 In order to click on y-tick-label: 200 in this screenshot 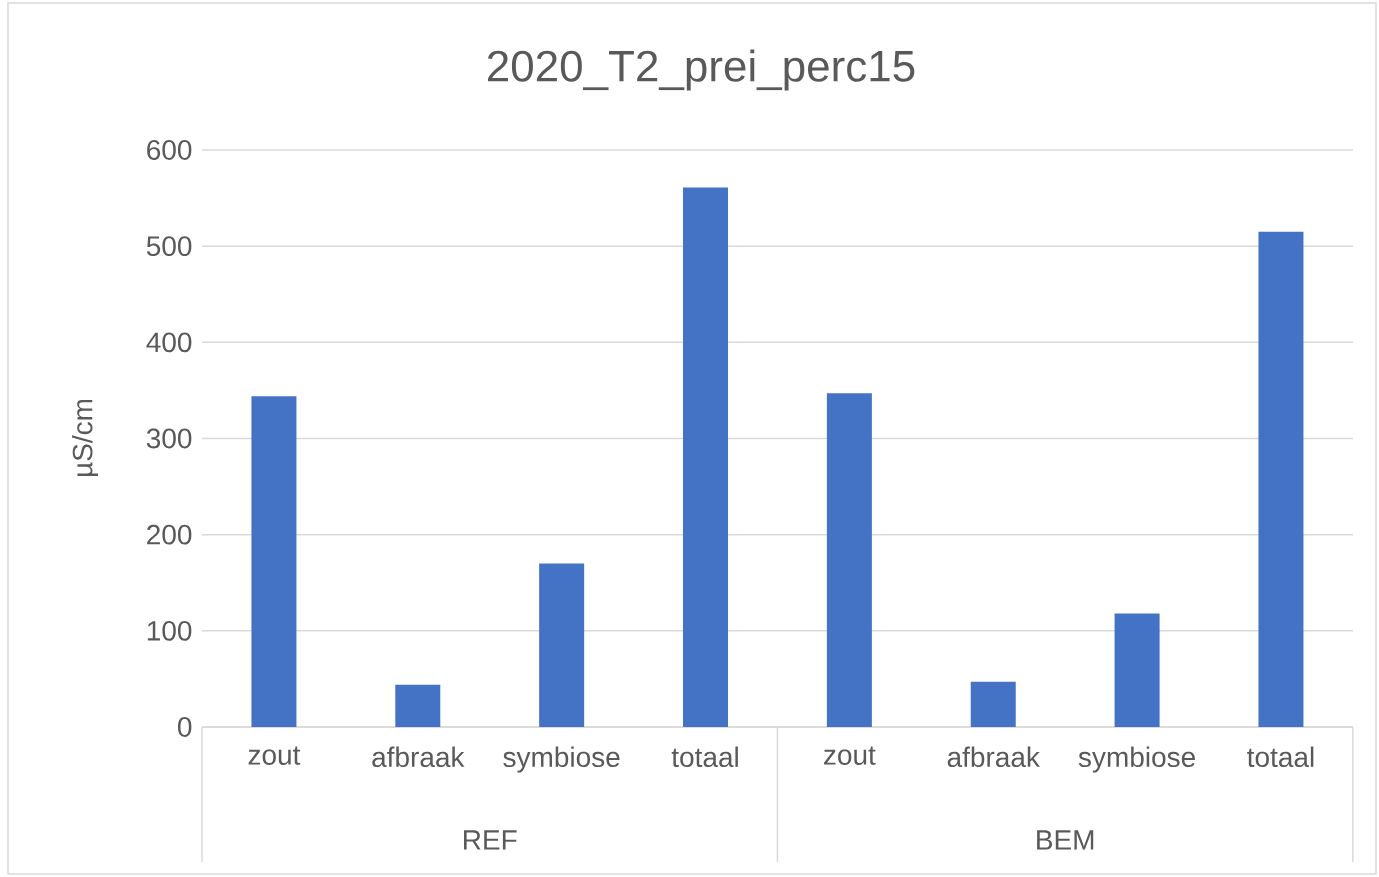, I will do `click(169, 534)`.